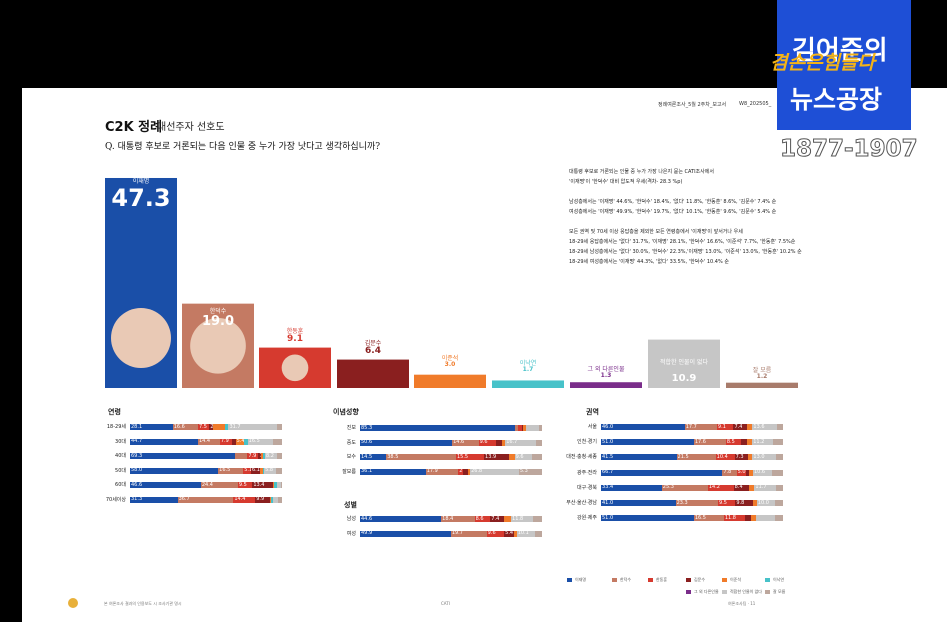 This screenshot has height=622, width=947. What do you see at coordinates (373, 373) in the screenshot?
I see `candidate-bar` at bounding box center [373, 373].